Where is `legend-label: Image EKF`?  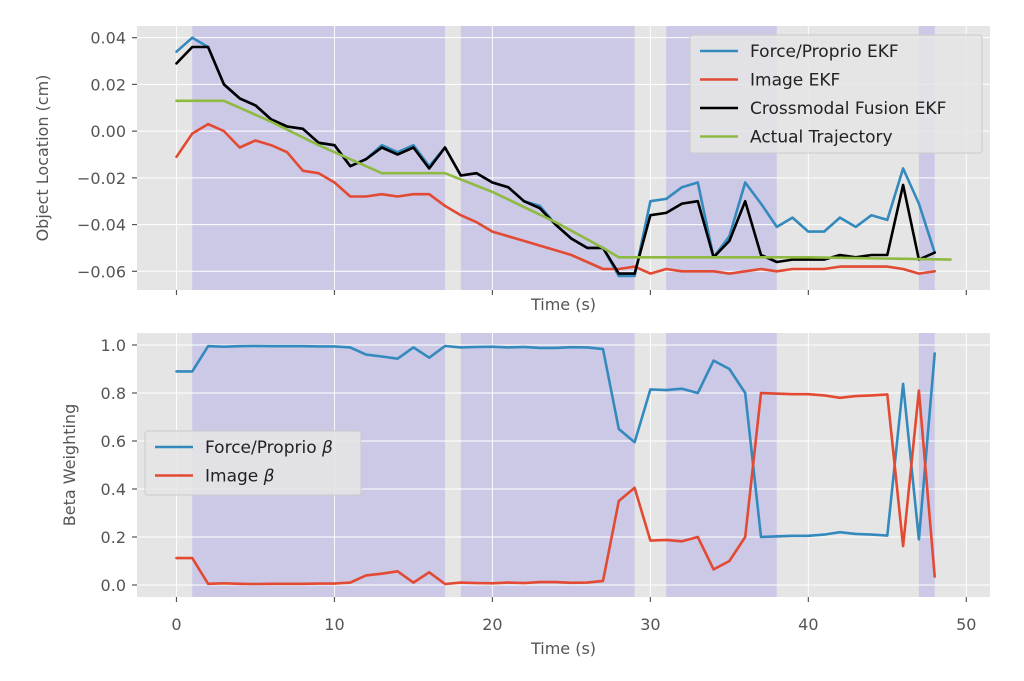
legend-label: Image EKF is located at coordinates (795, 81).